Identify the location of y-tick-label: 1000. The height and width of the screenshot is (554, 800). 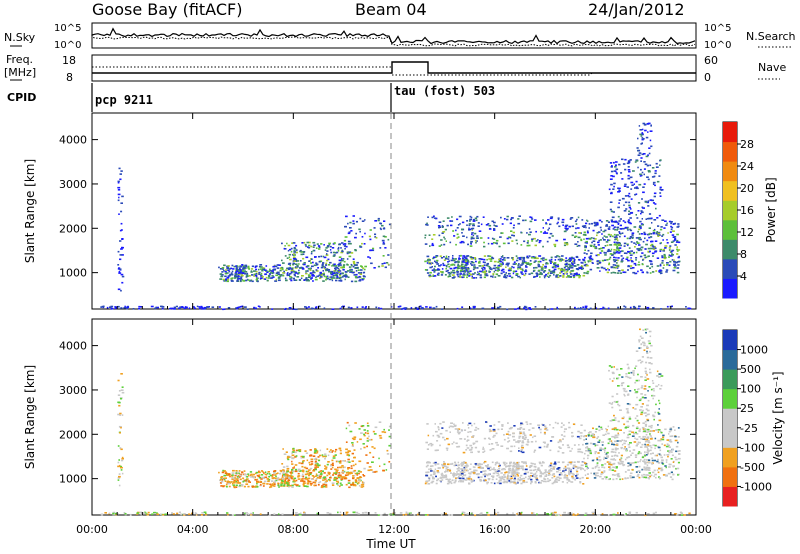
(73, 273).